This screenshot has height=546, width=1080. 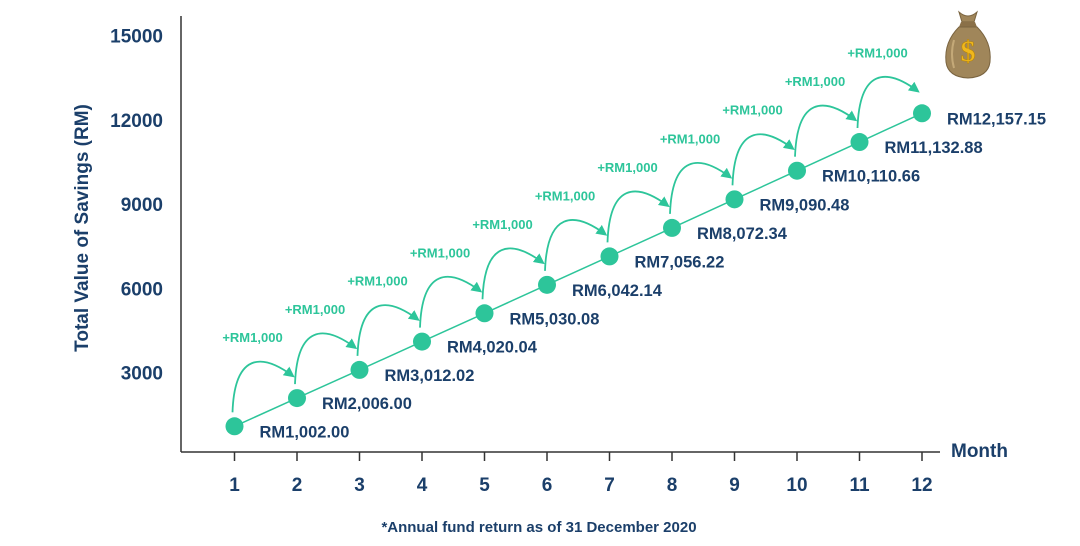 I want to click on data-value-label: RM4,020.04, so click(x=492, y=348).